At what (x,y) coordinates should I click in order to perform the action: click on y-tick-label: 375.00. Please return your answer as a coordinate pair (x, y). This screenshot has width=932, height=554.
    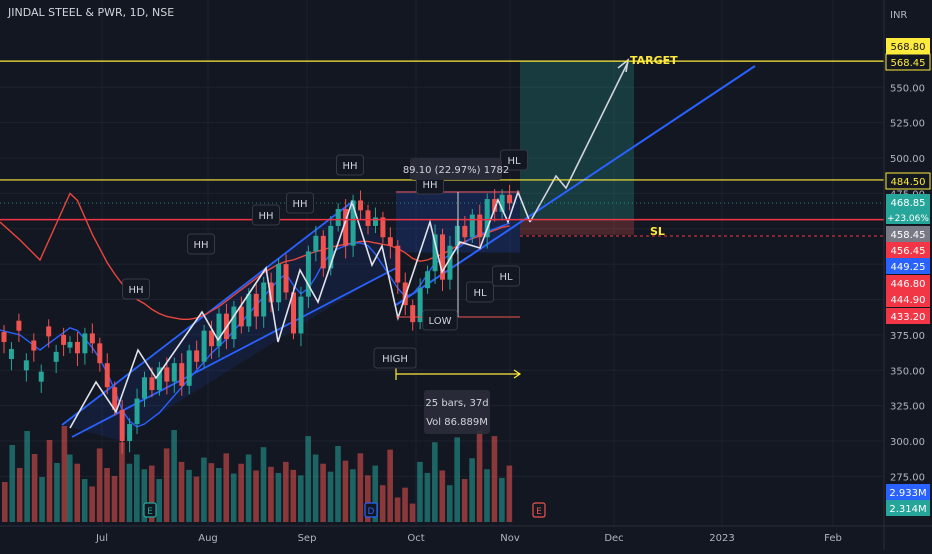
    Looking at the image, I should click on (907, 336).